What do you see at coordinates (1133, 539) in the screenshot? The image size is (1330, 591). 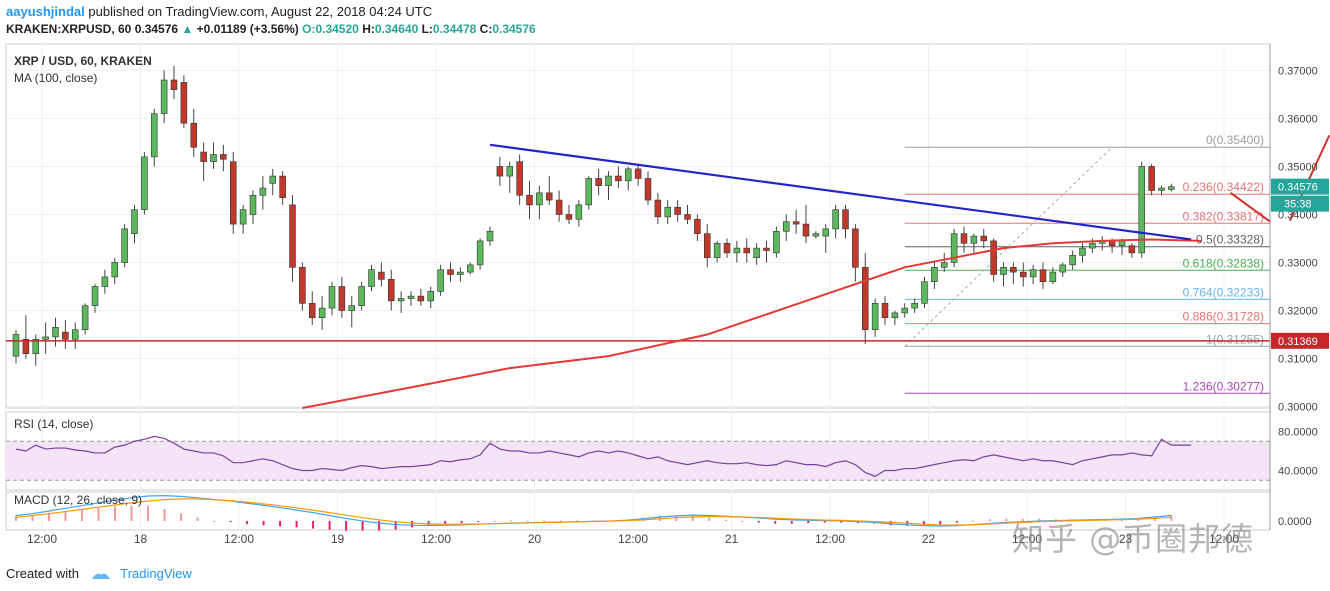 I see `watermark-text: 知乎 @币圈邦德` at bounding box center [1133, 539].